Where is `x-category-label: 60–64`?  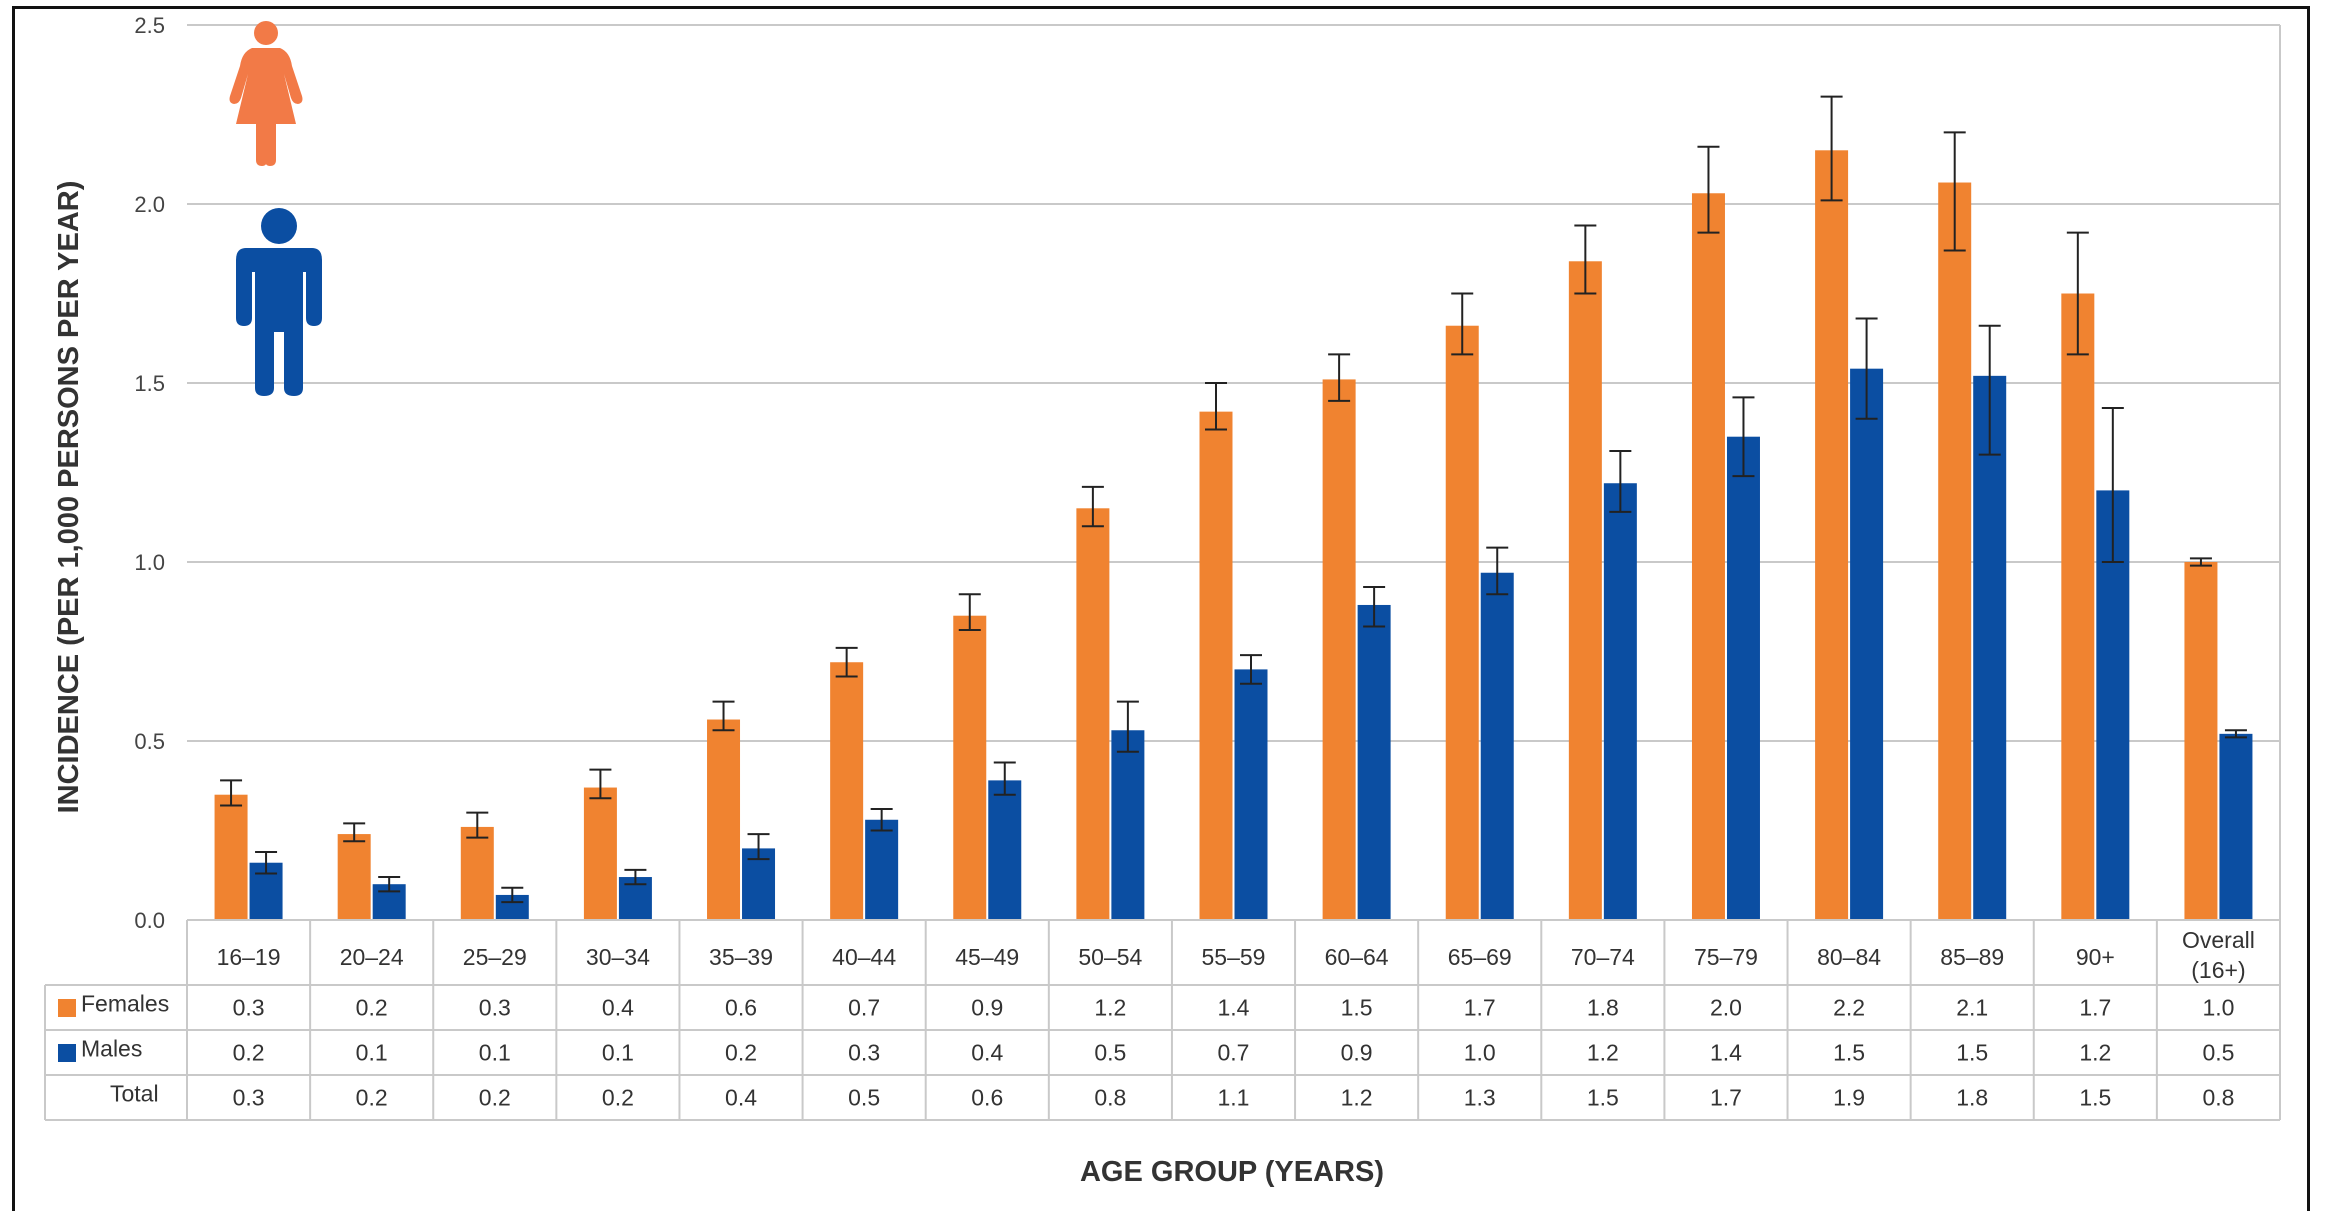 x-category-label: 60–64 is located at coordinates (1357, 957).